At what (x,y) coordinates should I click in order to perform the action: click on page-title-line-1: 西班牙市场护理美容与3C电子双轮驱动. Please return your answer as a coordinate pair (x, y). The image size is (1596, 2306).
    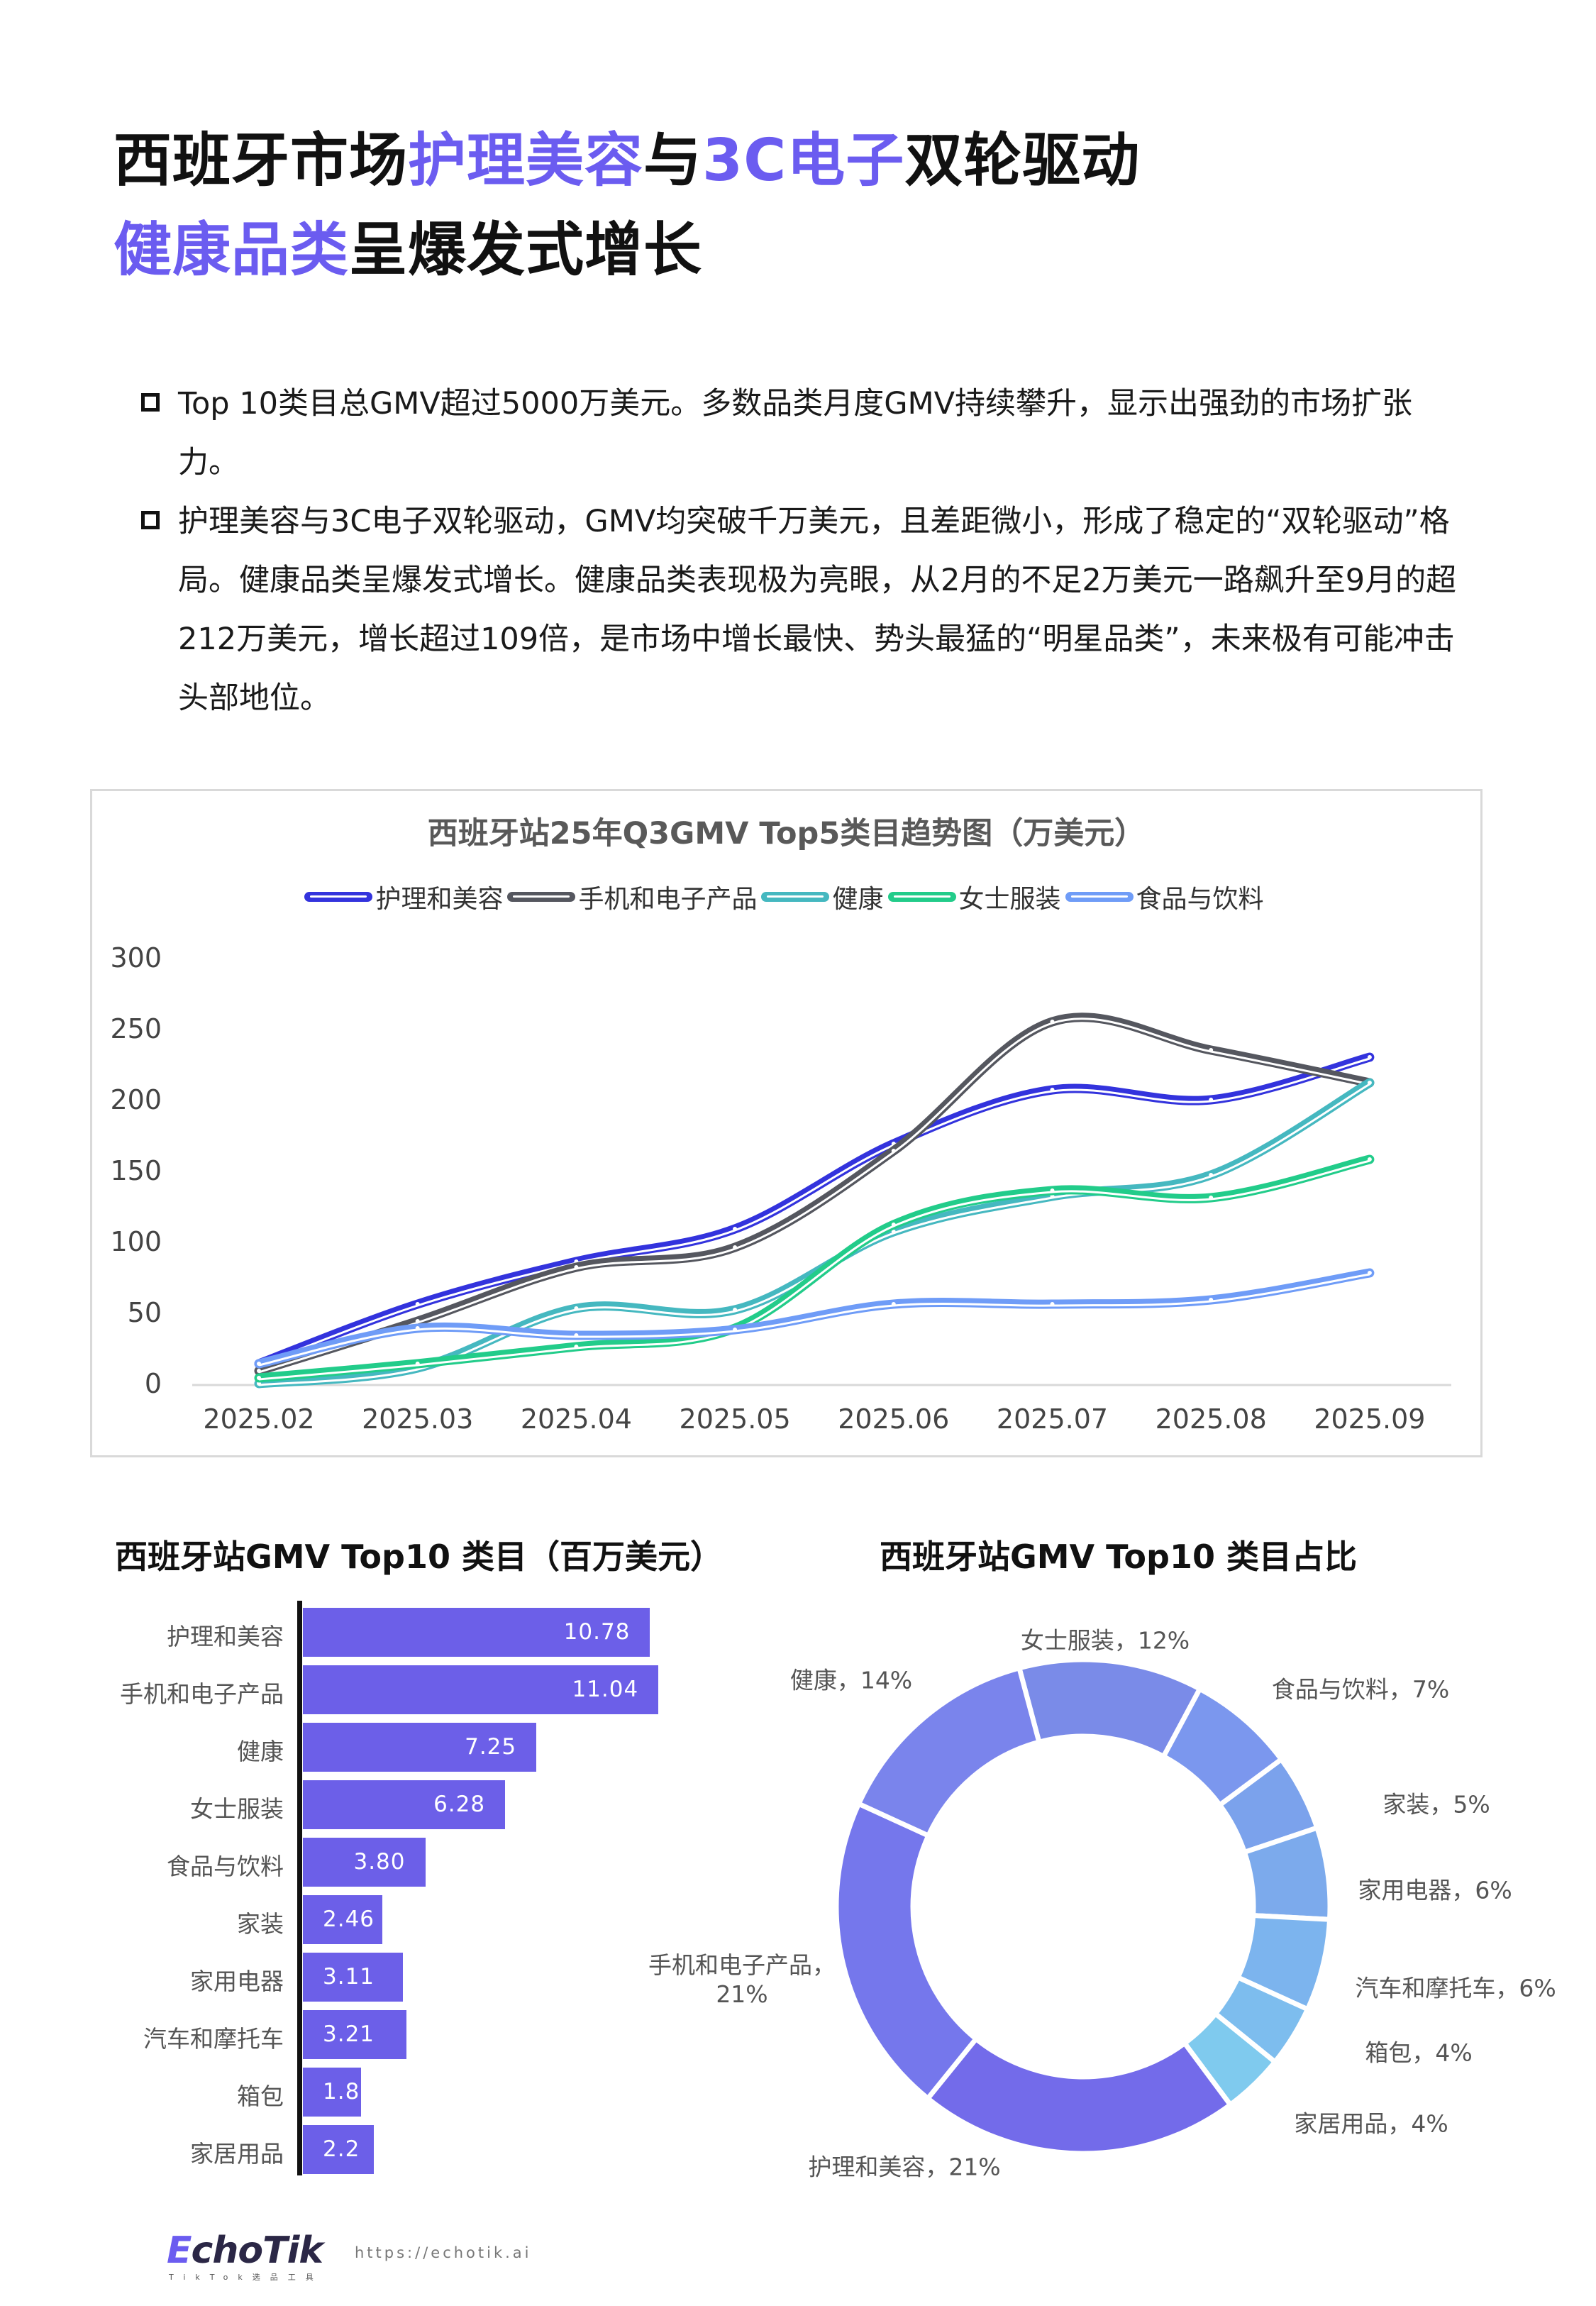
    Looking at the image, I should click on (627, 161).